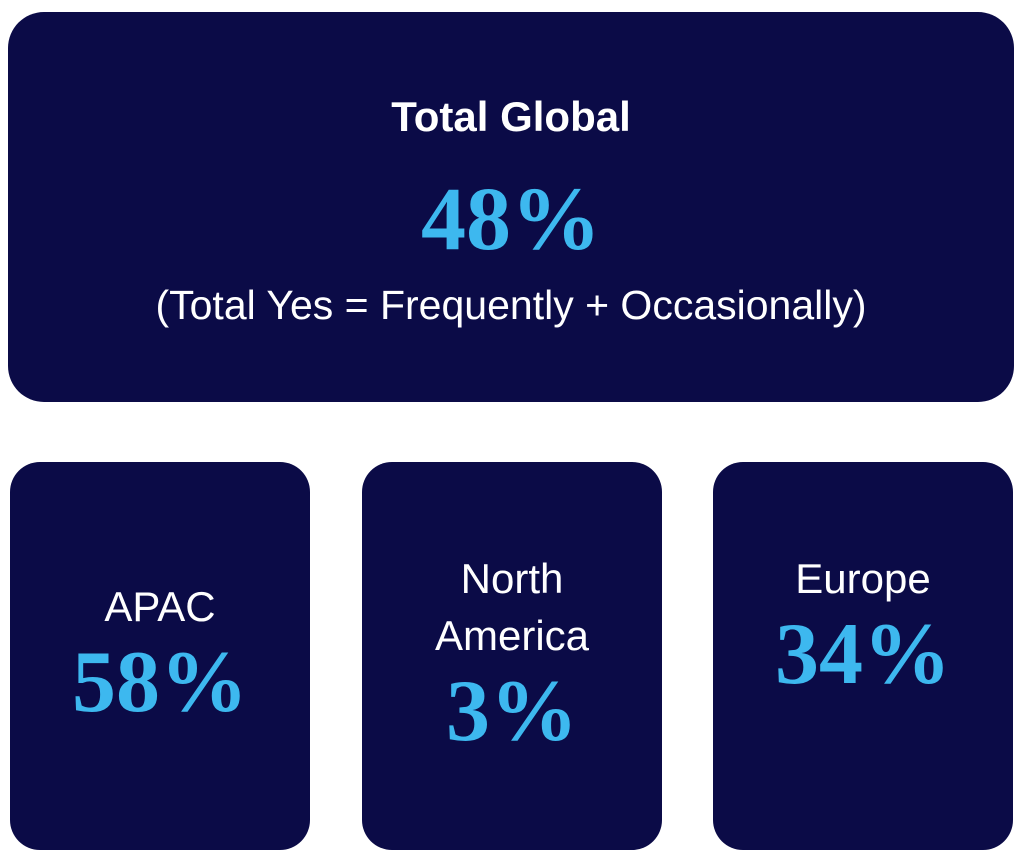 The height and width of the screenshot is (861, 1023). I want to click on total-value: 48%, so click(511, 219).